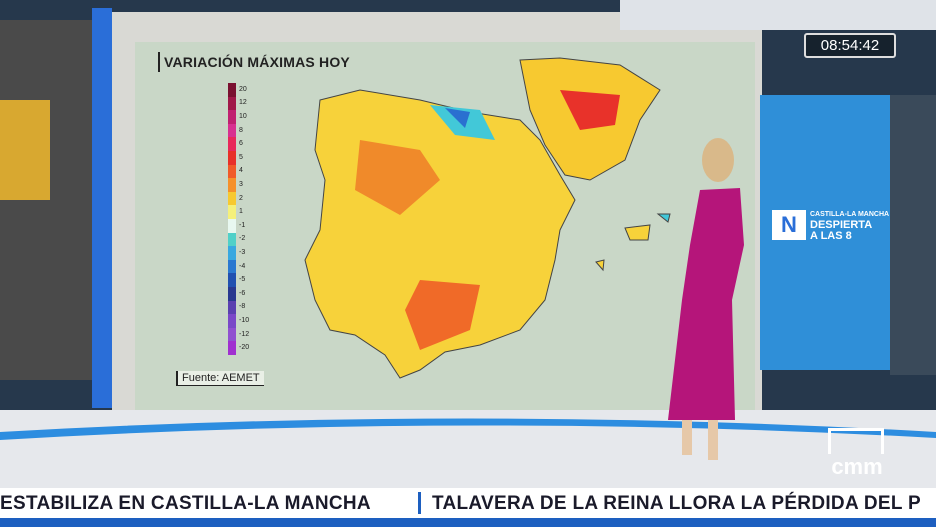 This screenshot has height=527, width=936. I want to click on legend-label: 3, so click(241, 184).